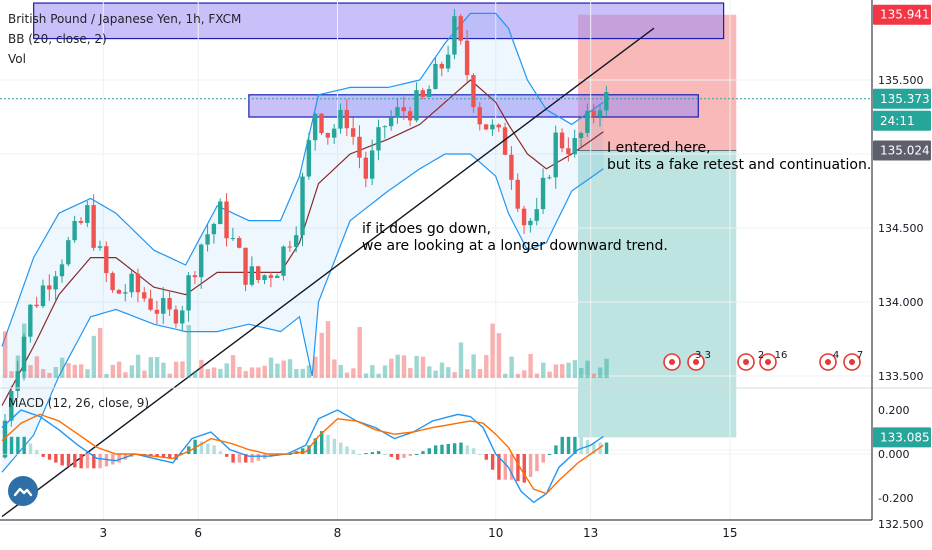 This screenshot has width=932, height=550. Describe the element at coordinates (302, 454) in the screenshot. I see `signal-line` at that location.